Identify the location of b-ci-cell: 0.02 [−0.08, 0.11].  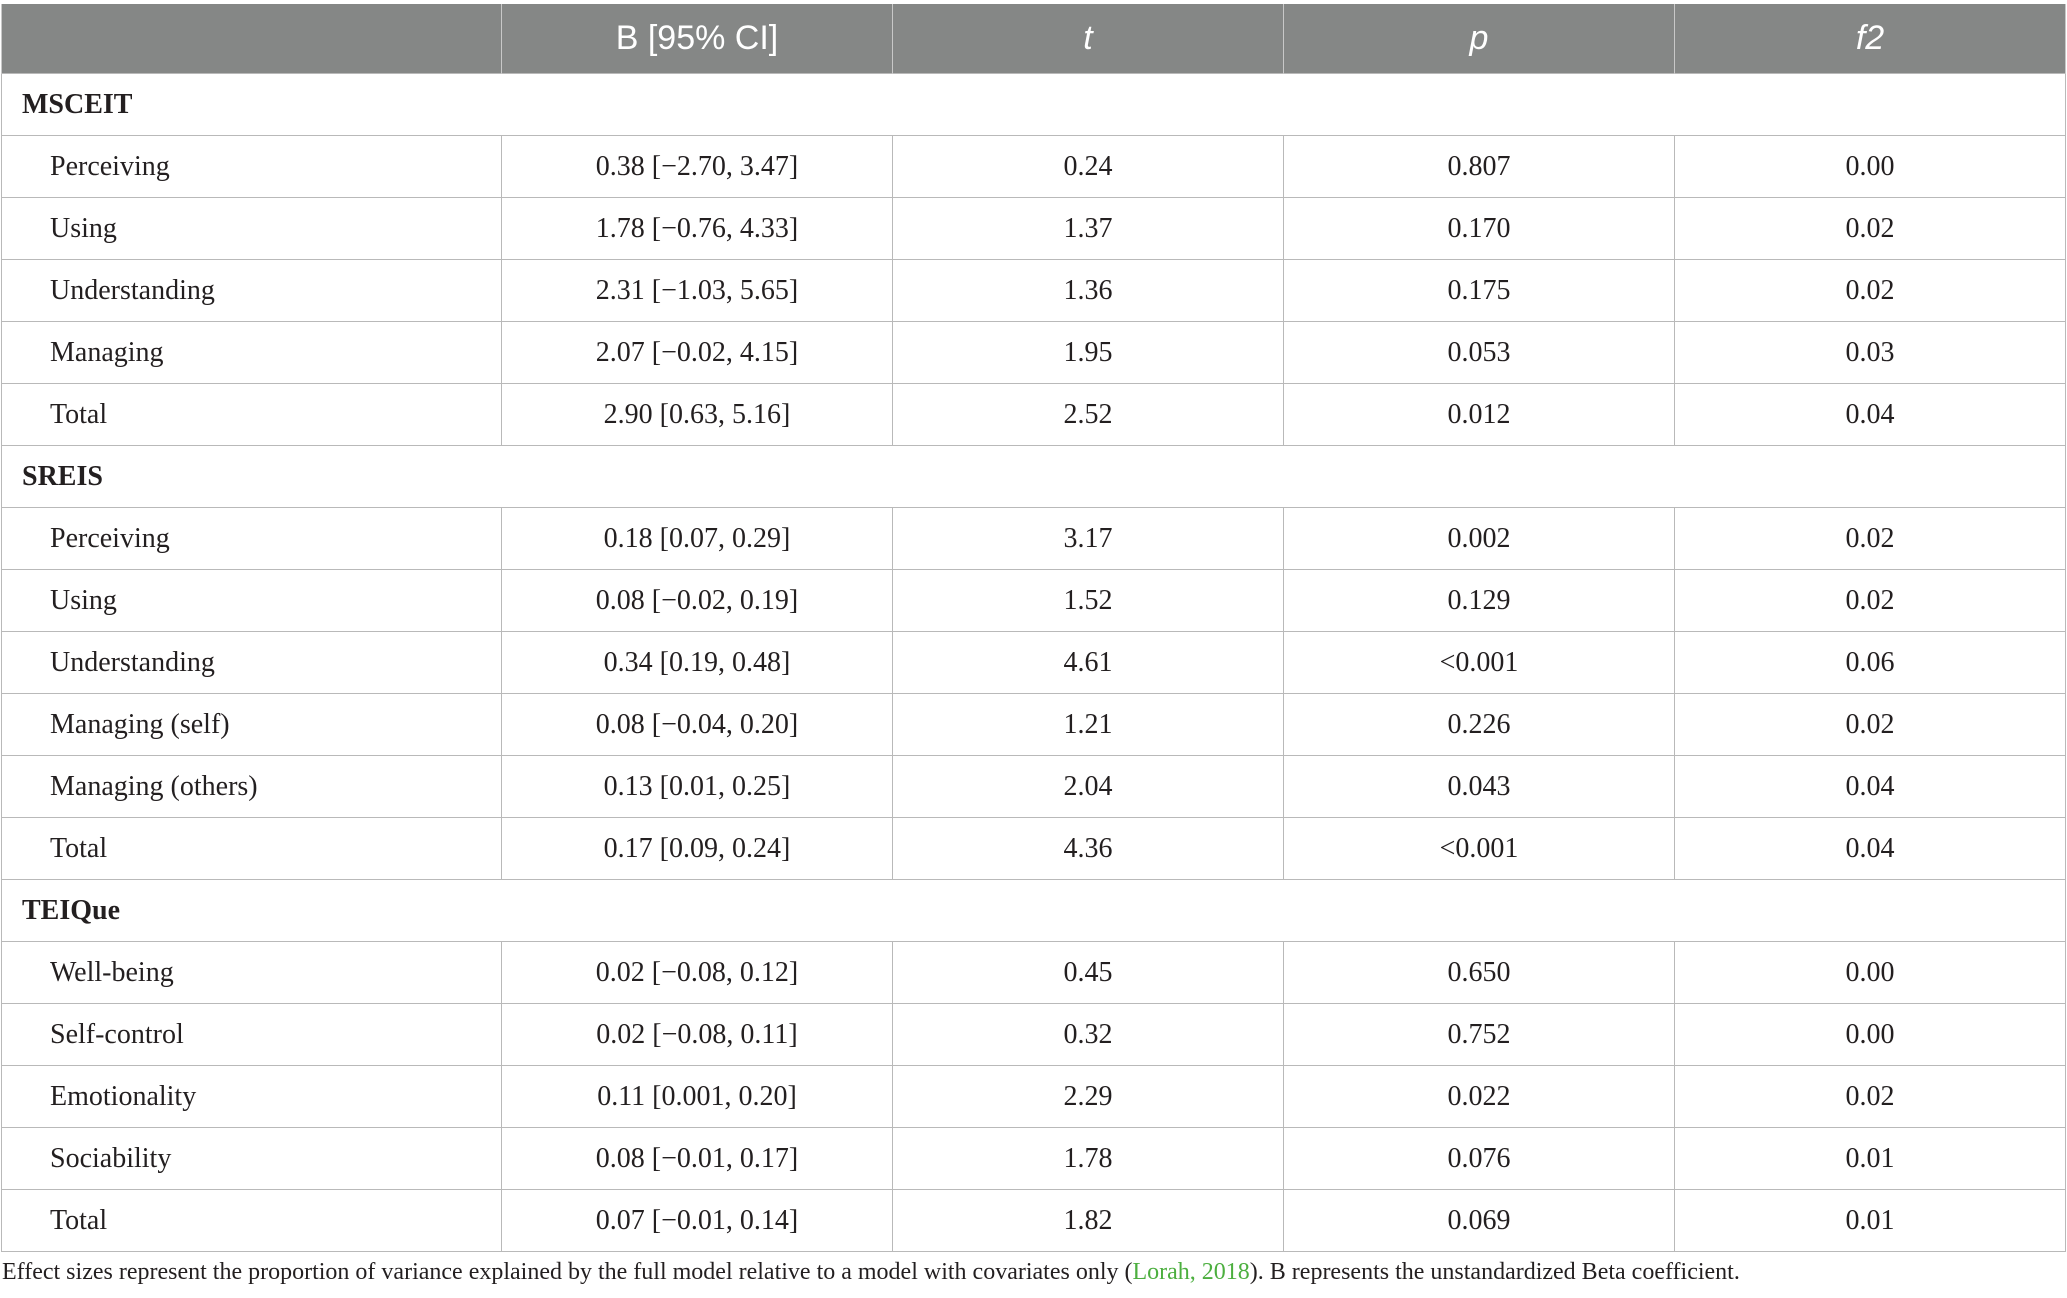
(697, 1034).